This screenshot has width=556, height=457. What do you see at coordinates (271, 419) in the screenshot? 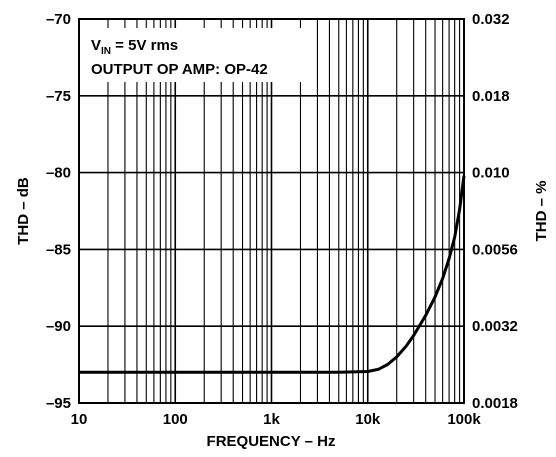
I see `x-tick-label: 1k` at bounding box center [271, 419].